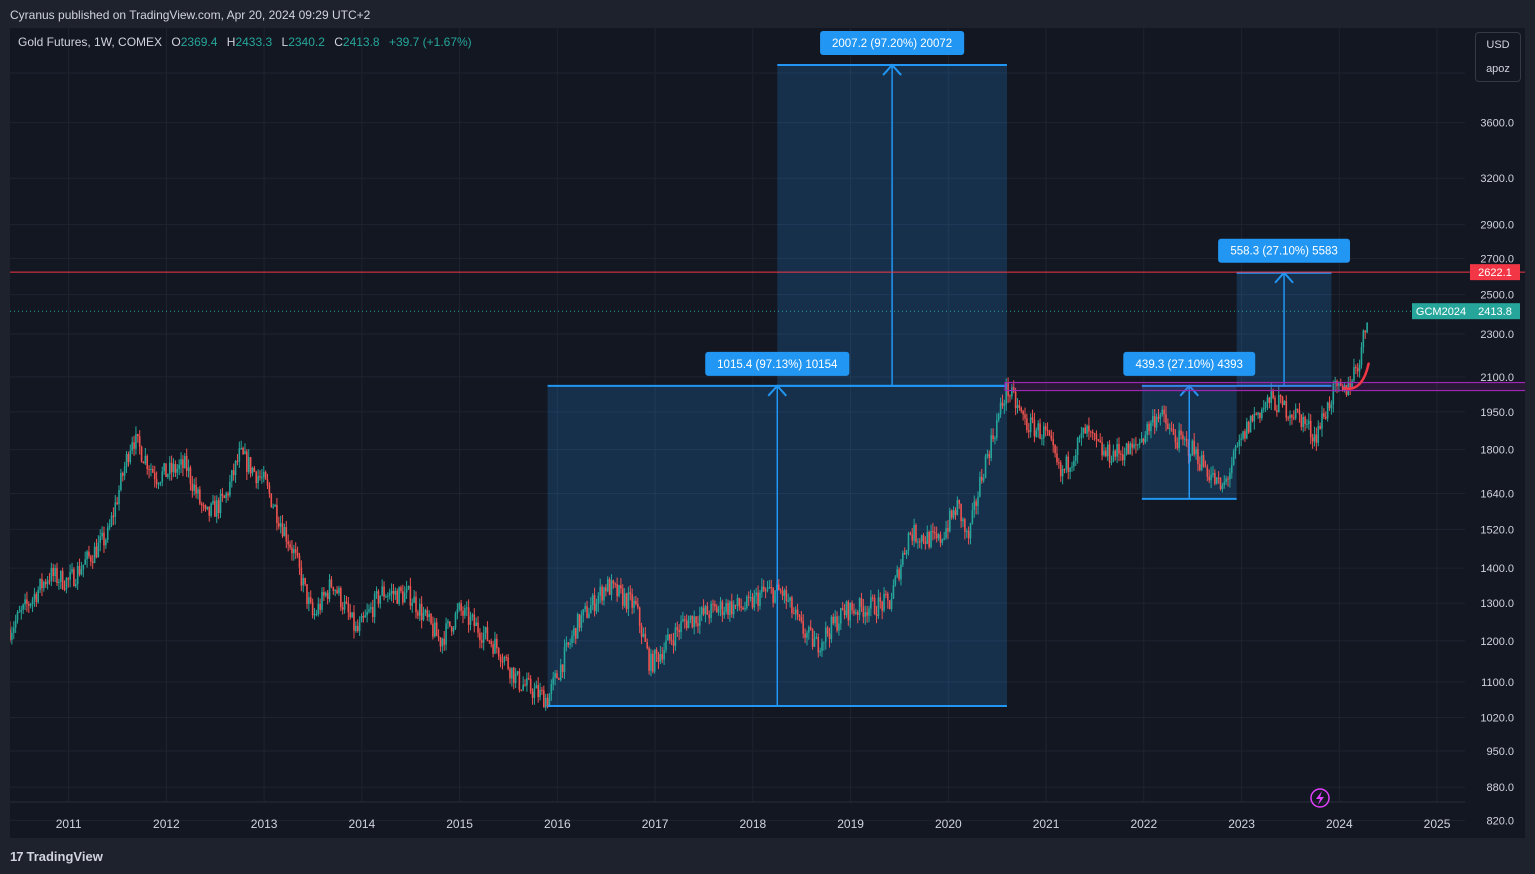  I want to click on bottom-bar: 17 TradingView, so click(767, 856).